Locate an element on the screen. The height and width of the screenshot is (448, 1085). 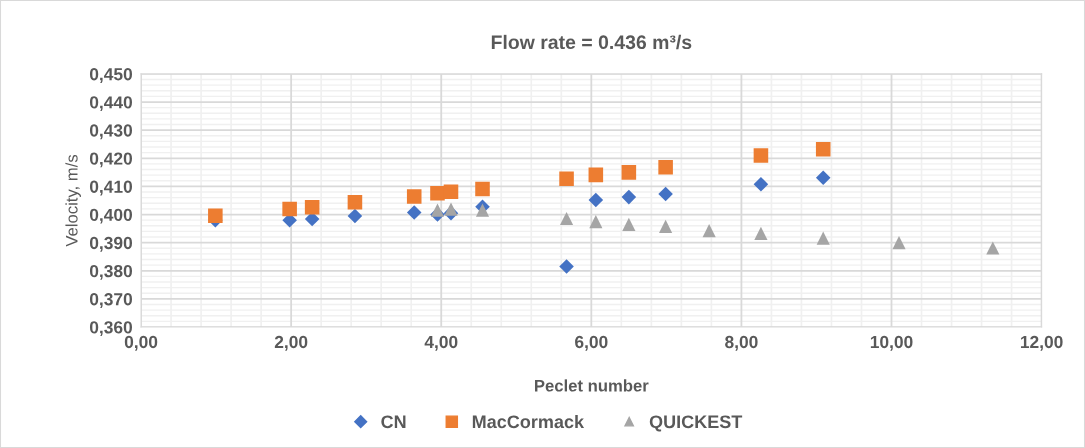
y-tick-label: 0,390 is located at coordinates (111, 244).